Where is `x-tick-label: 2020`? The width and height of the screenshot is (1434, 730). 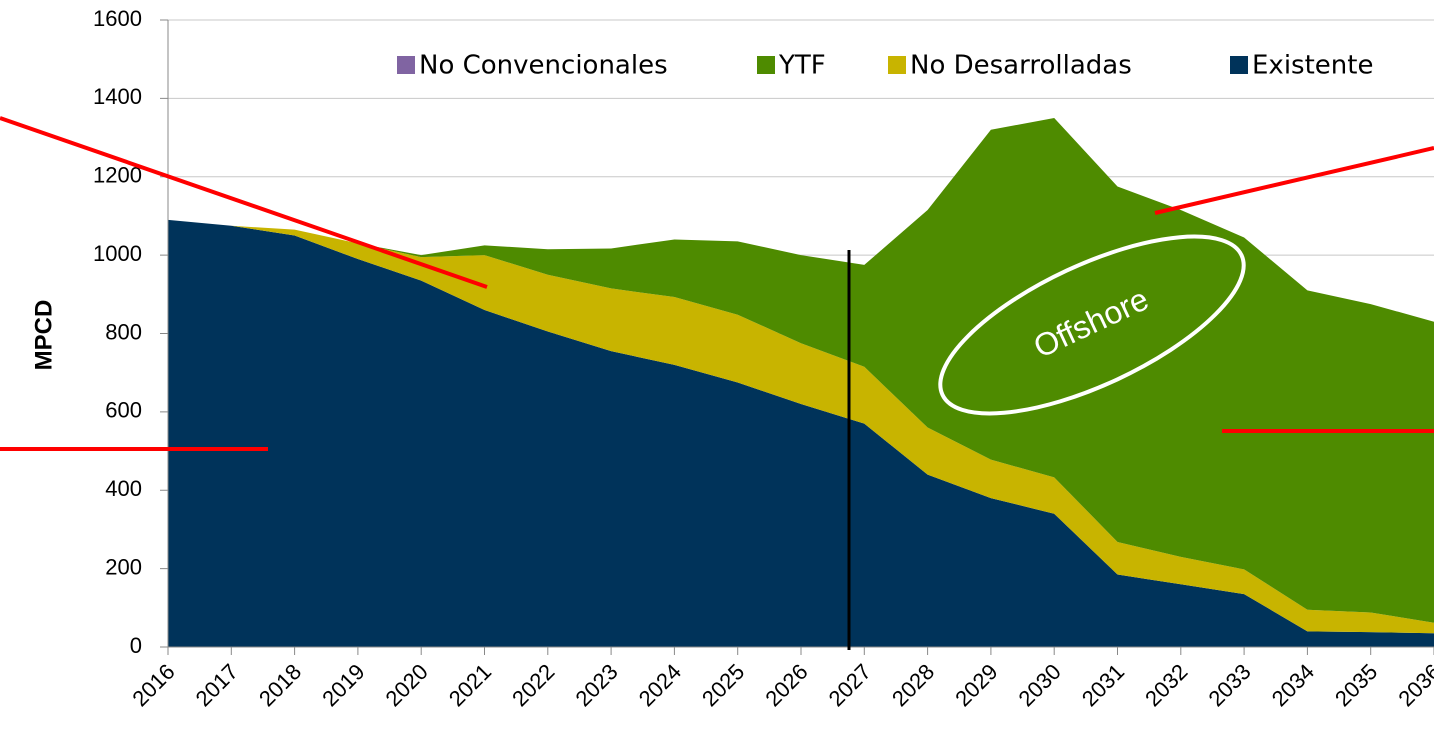 x-tick-label: 2020 is located at coordinates (407, 685).